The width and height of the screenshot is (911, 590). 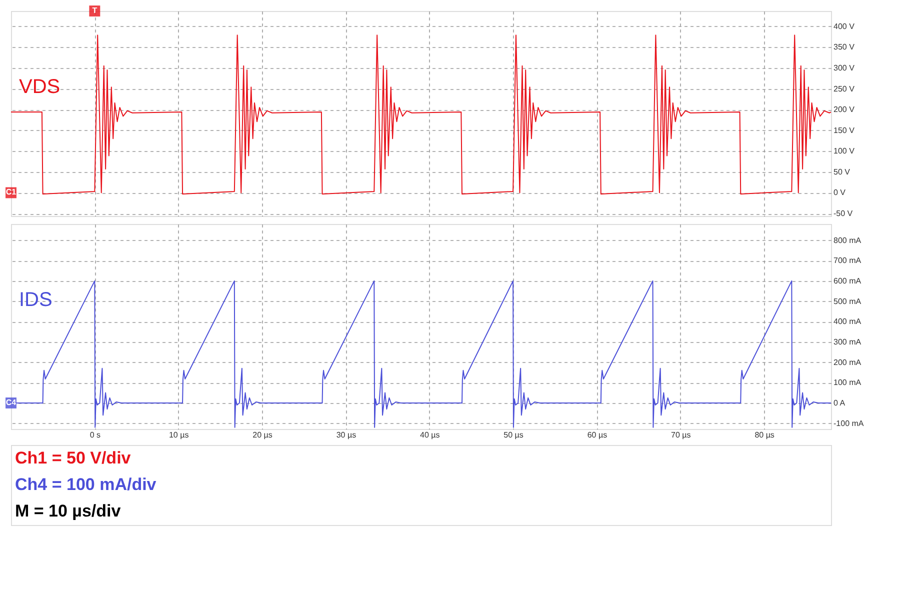 I want to click on y-tick-label: -100 mA, so click(x=849, y=423).